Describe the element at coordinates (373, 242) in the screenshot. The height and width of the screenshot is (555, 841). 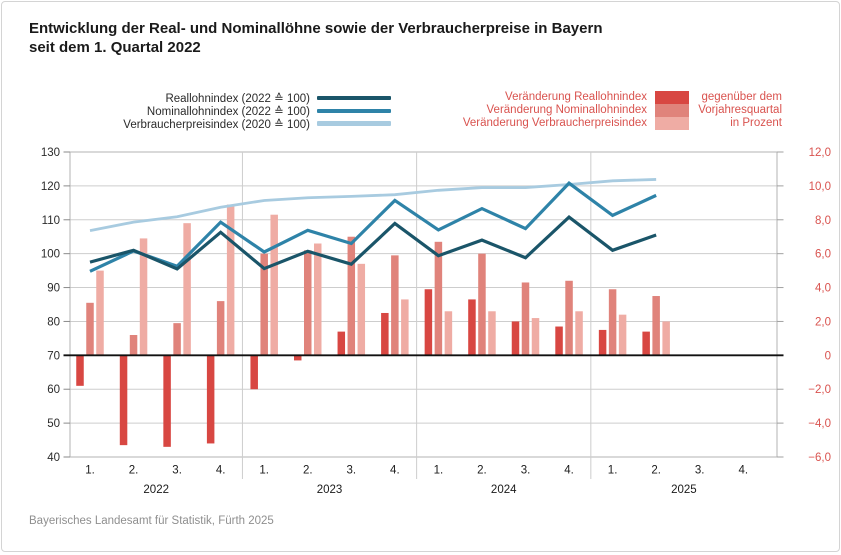
I see `line-real` at that location.